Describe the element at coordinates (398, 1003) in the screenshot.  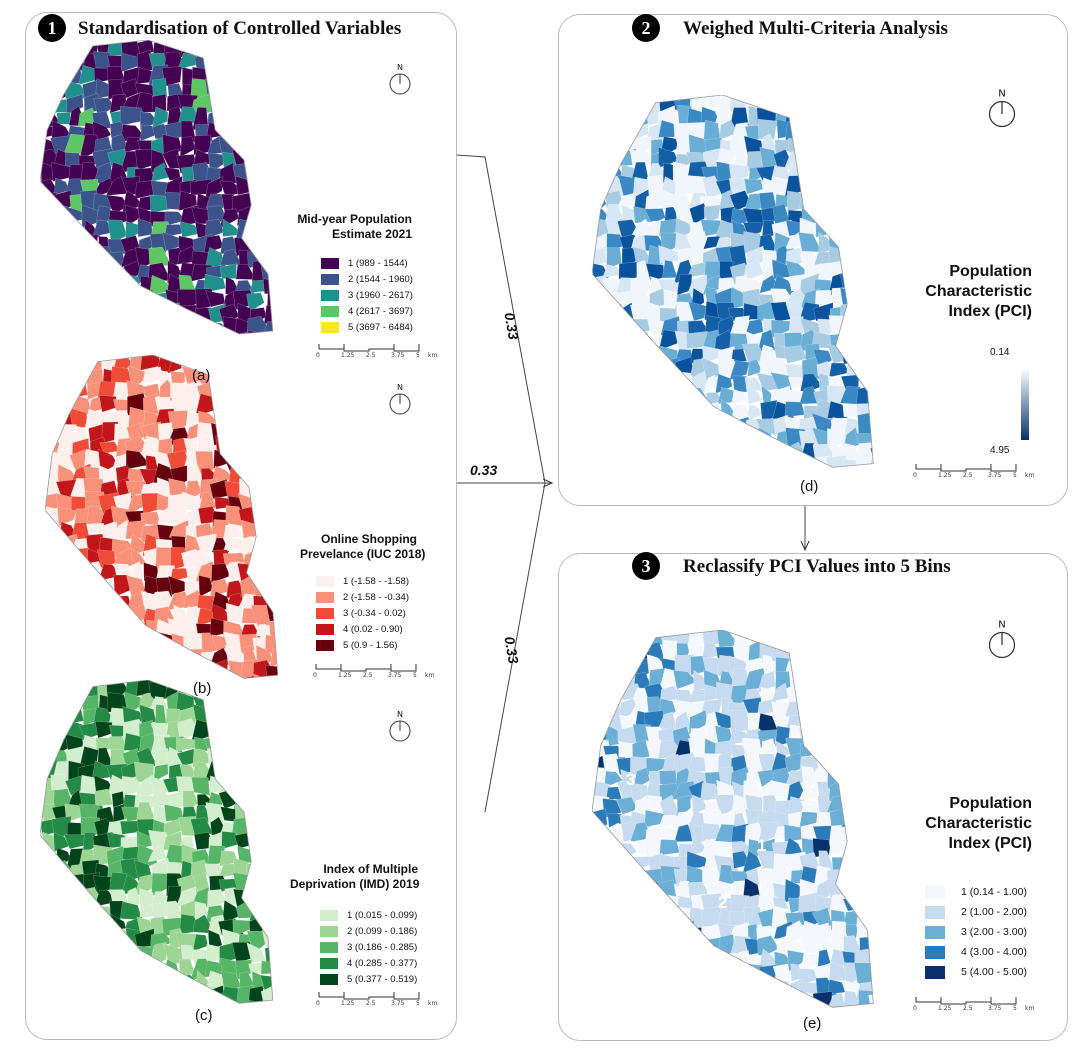
I see `scale-tick: 3.75` at that location.